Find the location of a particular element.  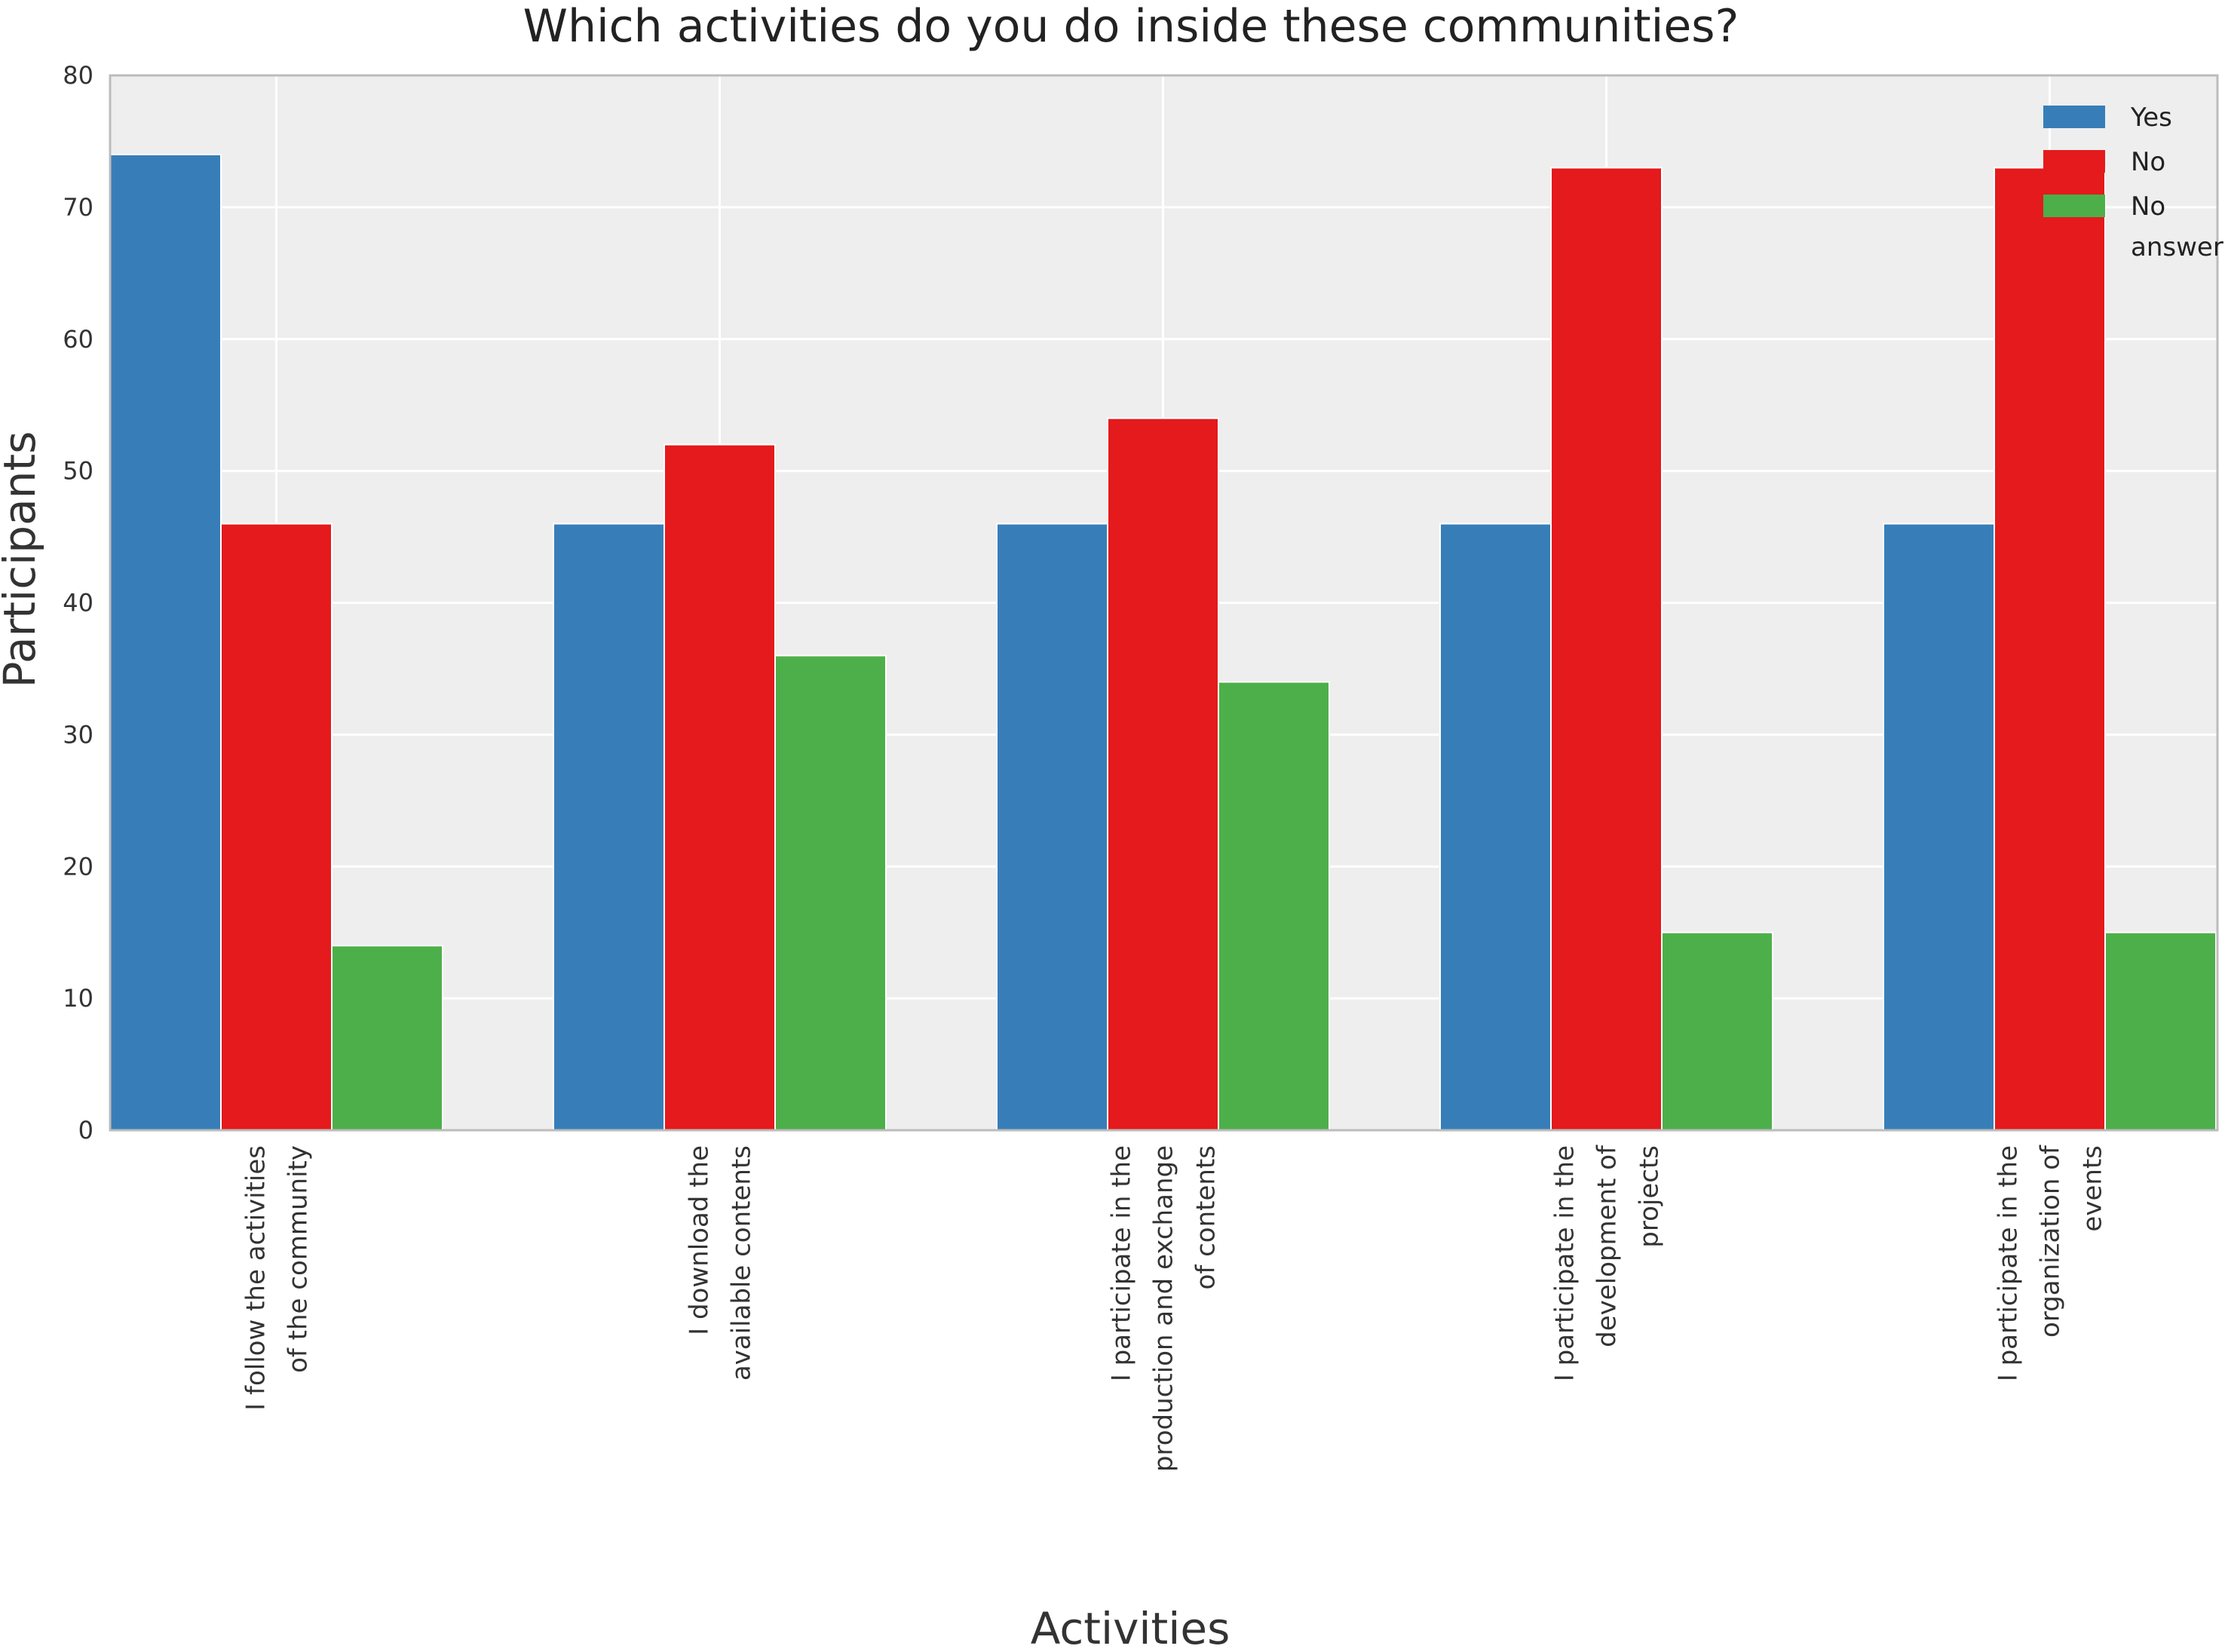

legend-entry-yes: Yes is located at coordinates (2107, 118).